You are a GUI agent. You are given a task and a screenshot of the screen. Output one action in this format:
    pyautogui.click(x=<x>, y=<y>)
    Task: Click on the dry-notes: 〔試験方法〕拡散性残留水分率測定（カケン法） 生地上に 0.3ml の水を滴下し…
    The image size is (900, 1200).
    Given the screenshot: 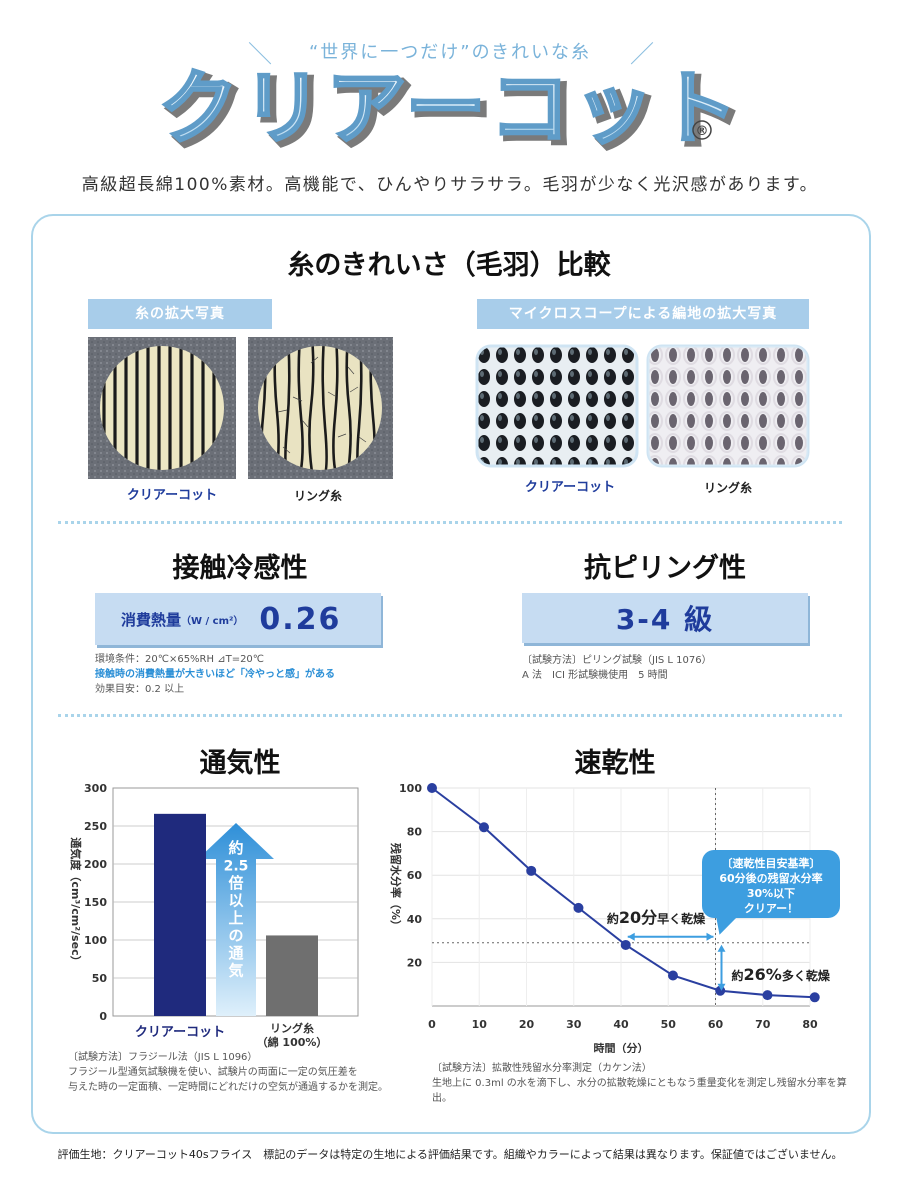 What is the action you would take?
    pyautogui.click(x=642, y=1083)
    